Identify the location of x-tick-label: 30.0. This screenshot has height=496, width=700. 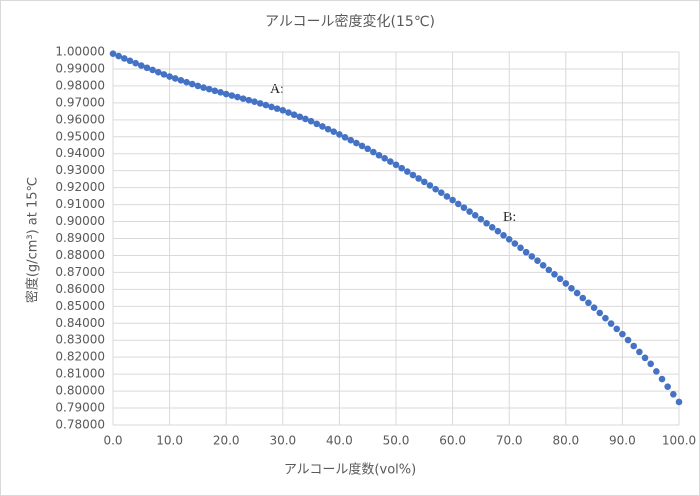
(282, 441).